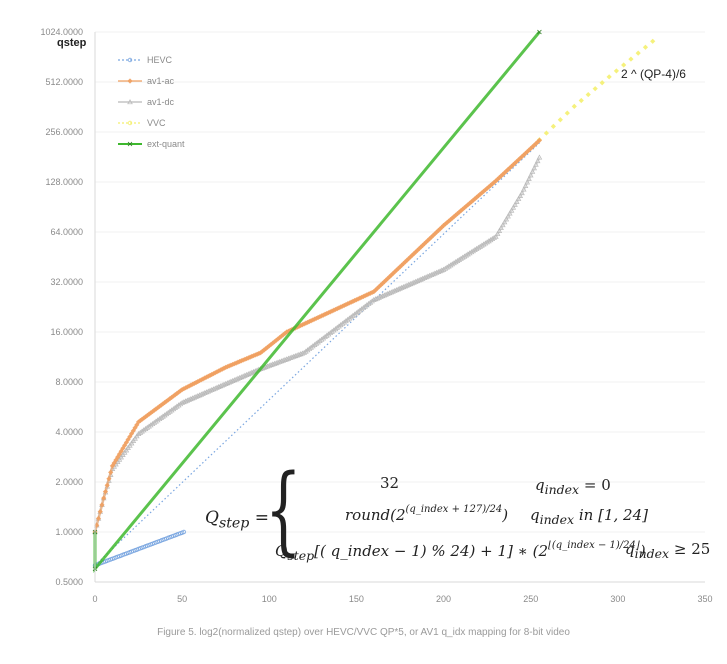 The width and height of the screenshot is (727, 664). I want to click on x-tick-label: 150, so click(356, 599).